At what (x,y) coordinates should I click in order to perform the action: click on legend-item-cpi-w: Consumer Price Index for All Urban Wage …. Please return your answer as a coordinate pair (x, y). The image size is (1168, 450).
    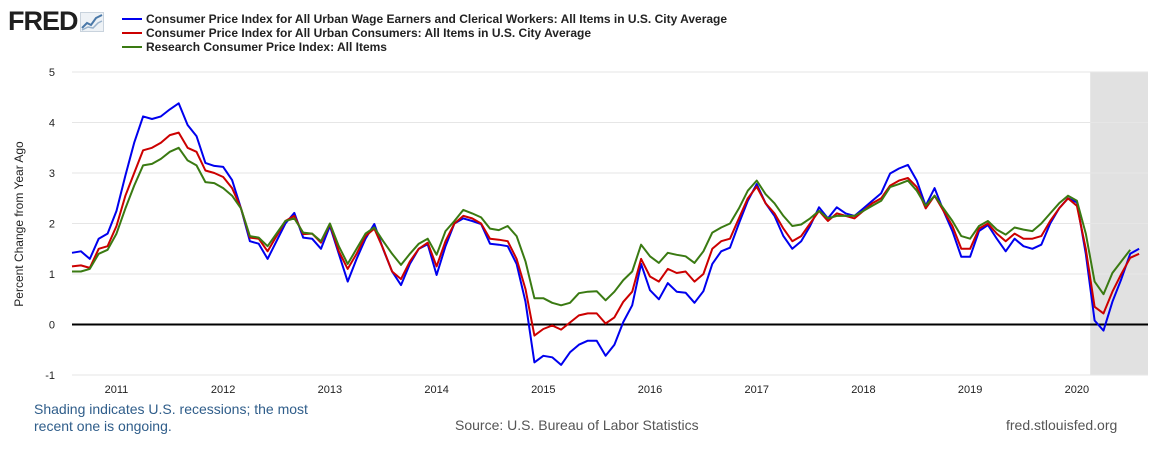
    Looking at the image, I should click on (424, 19).